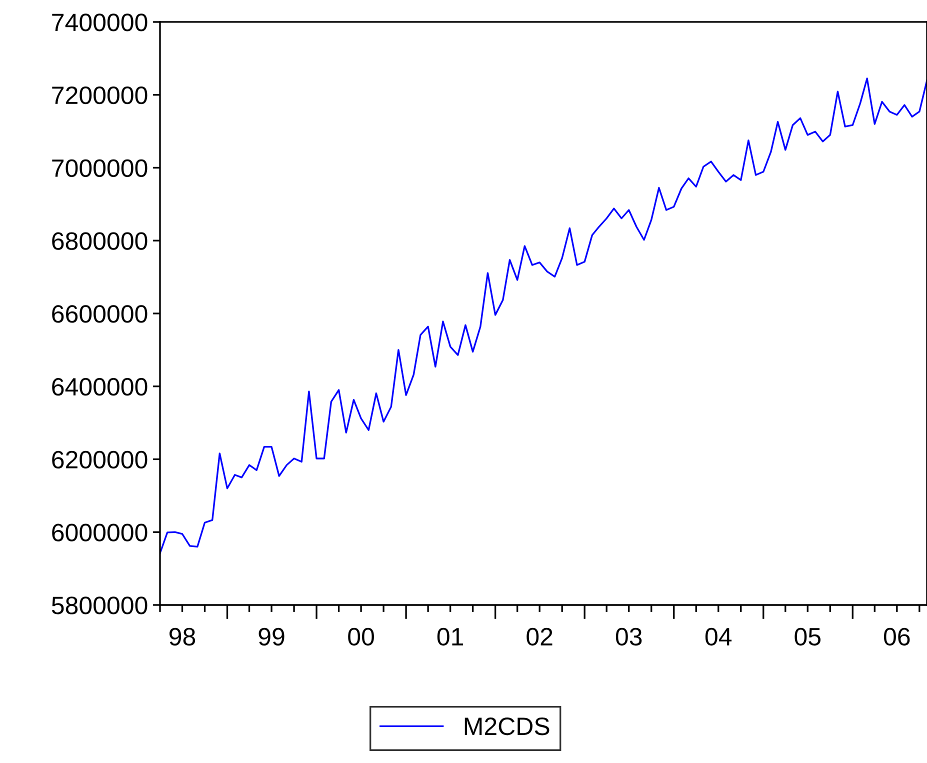  What do you see at coordinates (361, 637) in the screenshot?
I see `x-tick-label: 00` at bounding box center [361, 637].